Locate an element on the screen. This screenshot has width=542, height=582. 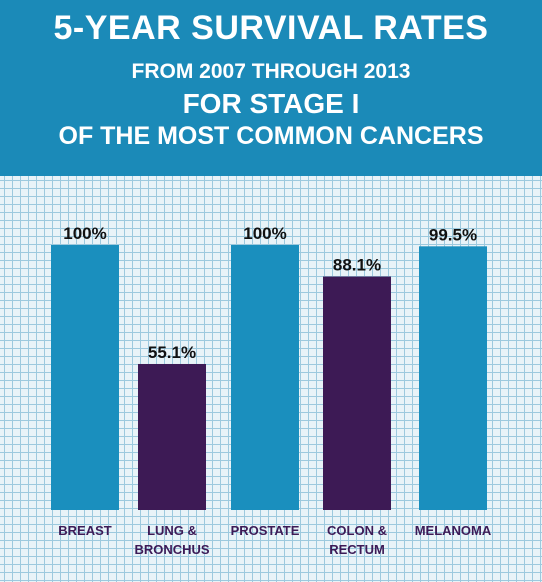
category-label-4-0: MELANOMA is located at coordinates (453, 530).